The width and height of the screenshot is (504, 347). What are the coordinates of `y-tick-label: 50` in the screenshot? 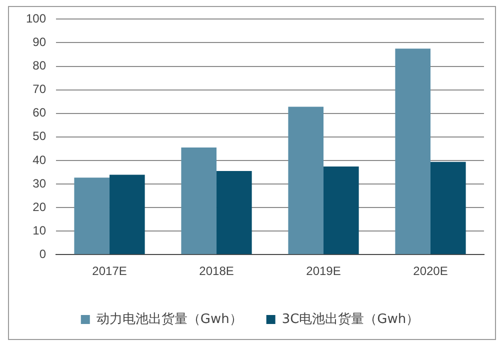 It's located at (39, 136).